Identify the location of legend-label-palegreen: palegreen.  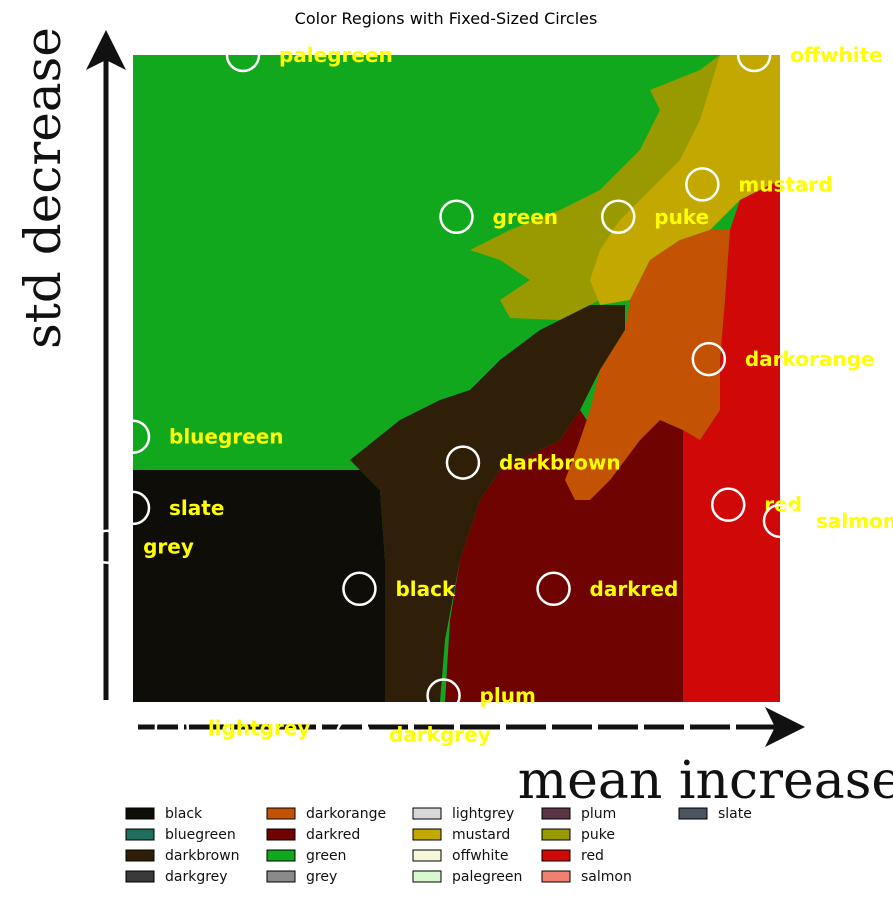
(487, 877).